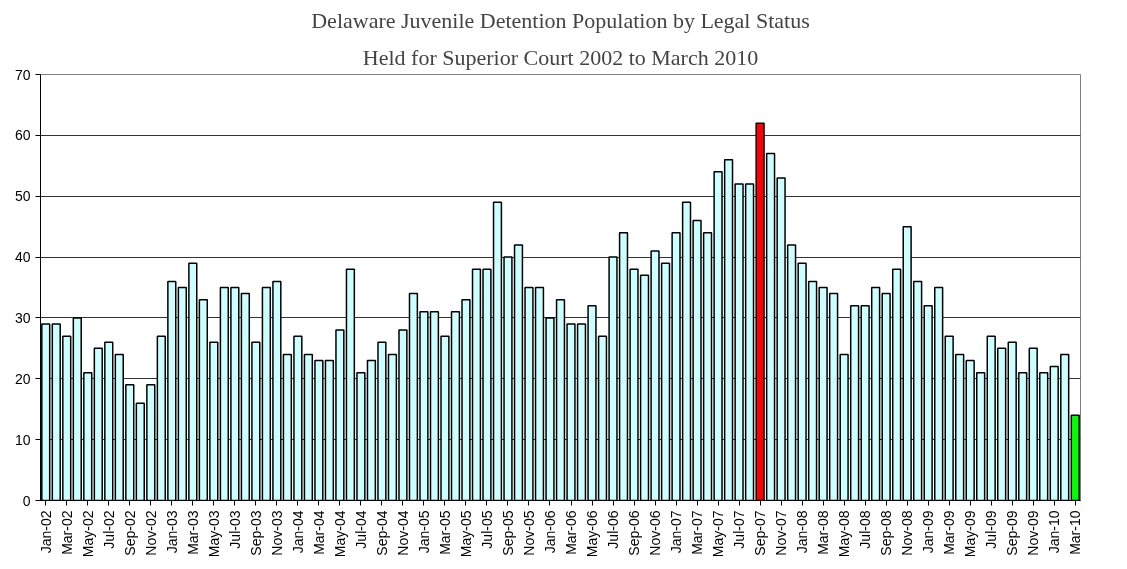  I want to click on x-tick-label: Nov-05, so click(528, 533).